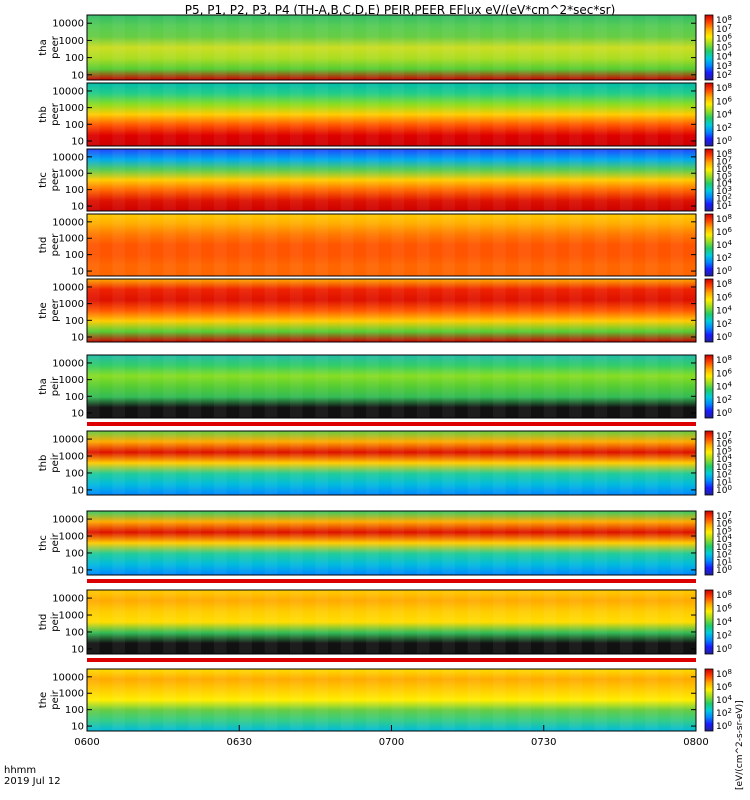 This screenshot has height=800, width=750. What do you see at coordinates (740, 745) in the screenshot?
I see `colorbar-units-label: [eV/(cm^2-s-sr-eV)]` at bounding box center [740, 745].